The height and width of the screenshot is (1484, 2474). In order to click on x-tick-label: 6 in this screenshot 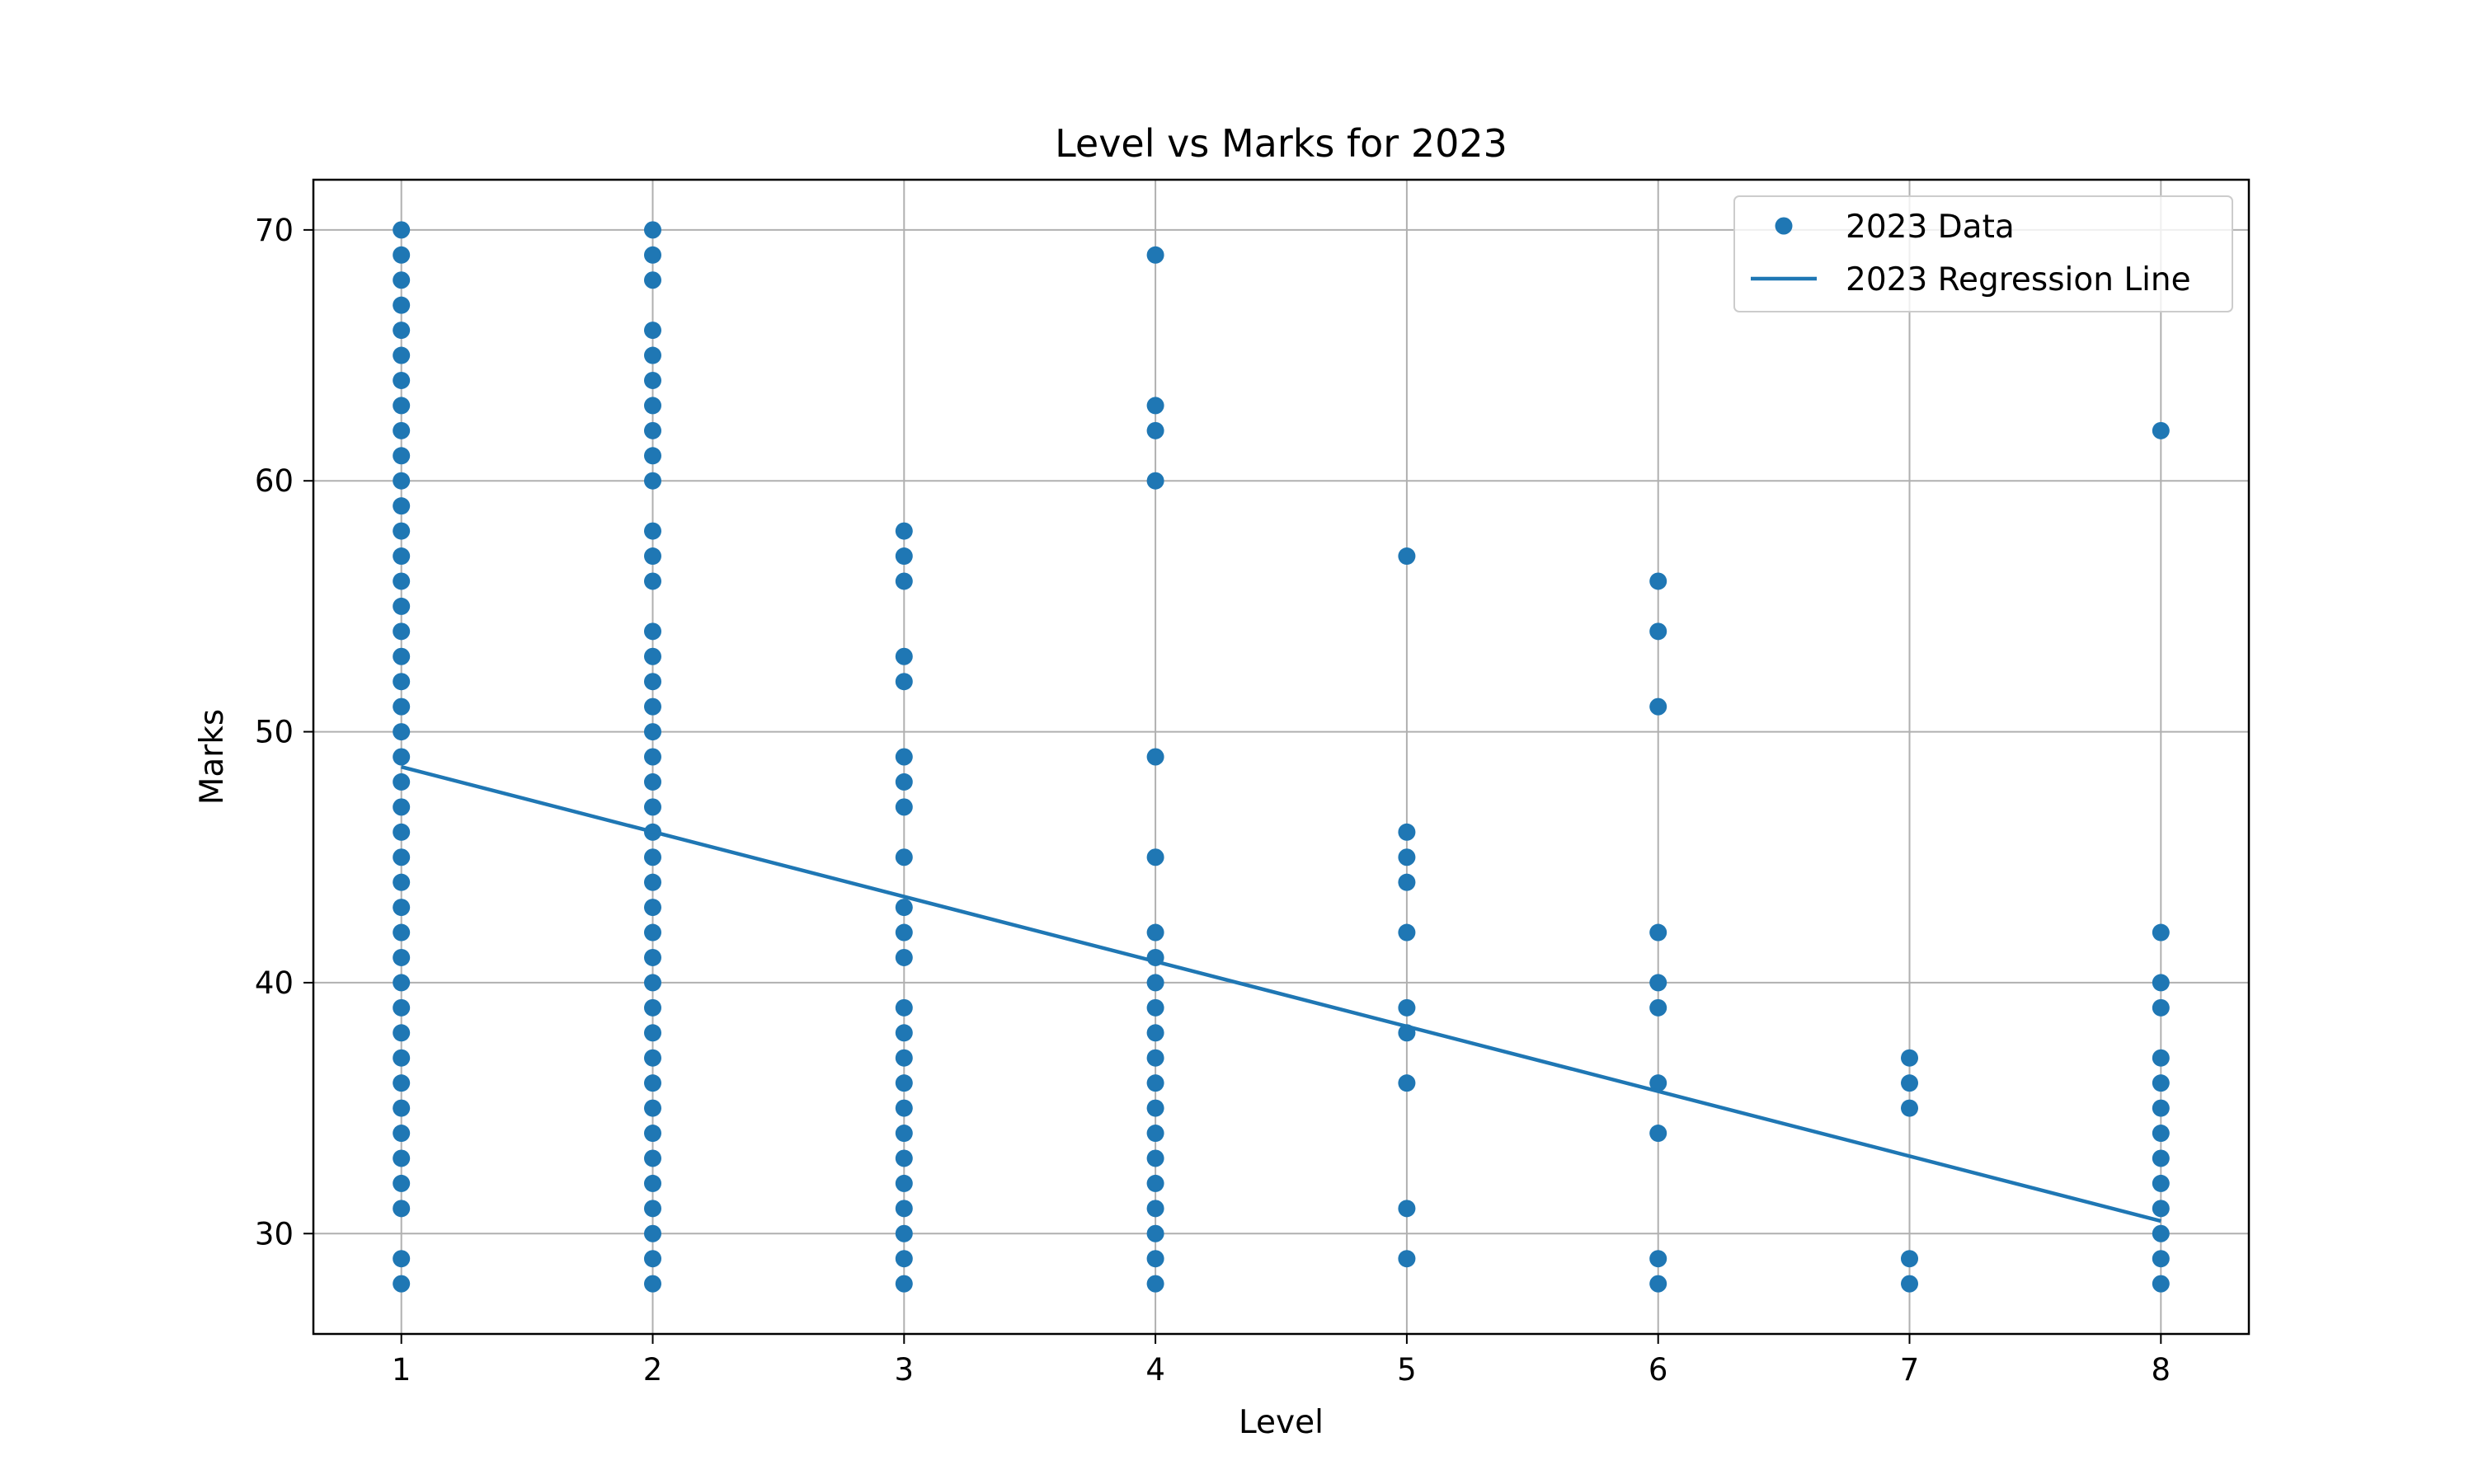, I will do `click(1658, 1370)`.